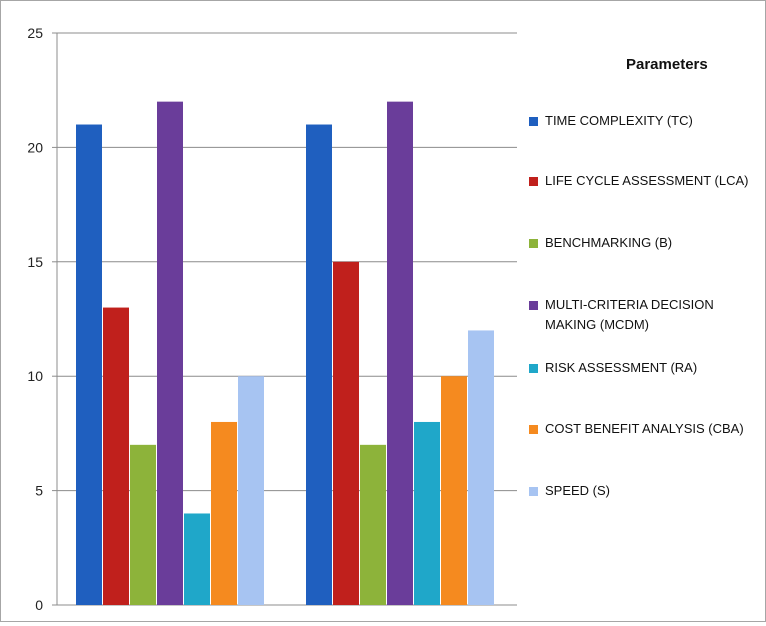  I want to click on legend-label: BENCHMARKING (B), so click(608, 242).